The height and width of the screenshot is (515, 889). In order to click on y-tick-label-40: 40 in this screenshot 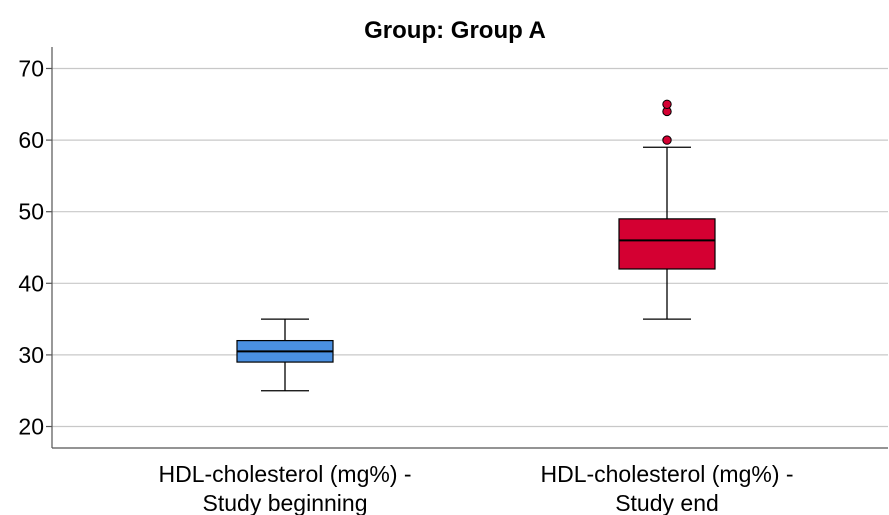, I will do `click(31, 283)`.